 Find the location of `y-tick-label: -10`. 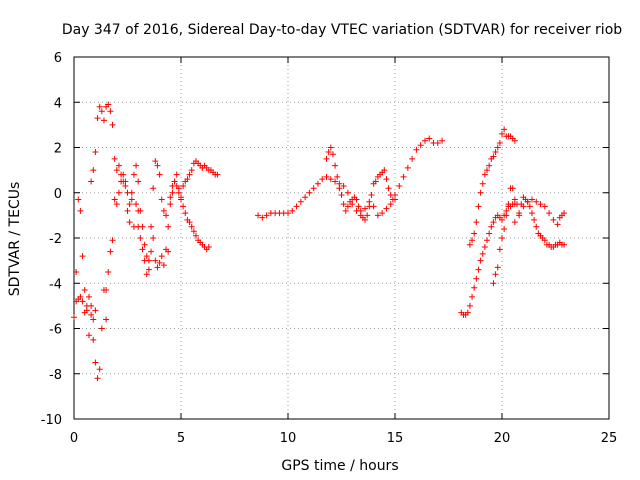

y-tick-label: -10 is located at coordinates (51, 420).